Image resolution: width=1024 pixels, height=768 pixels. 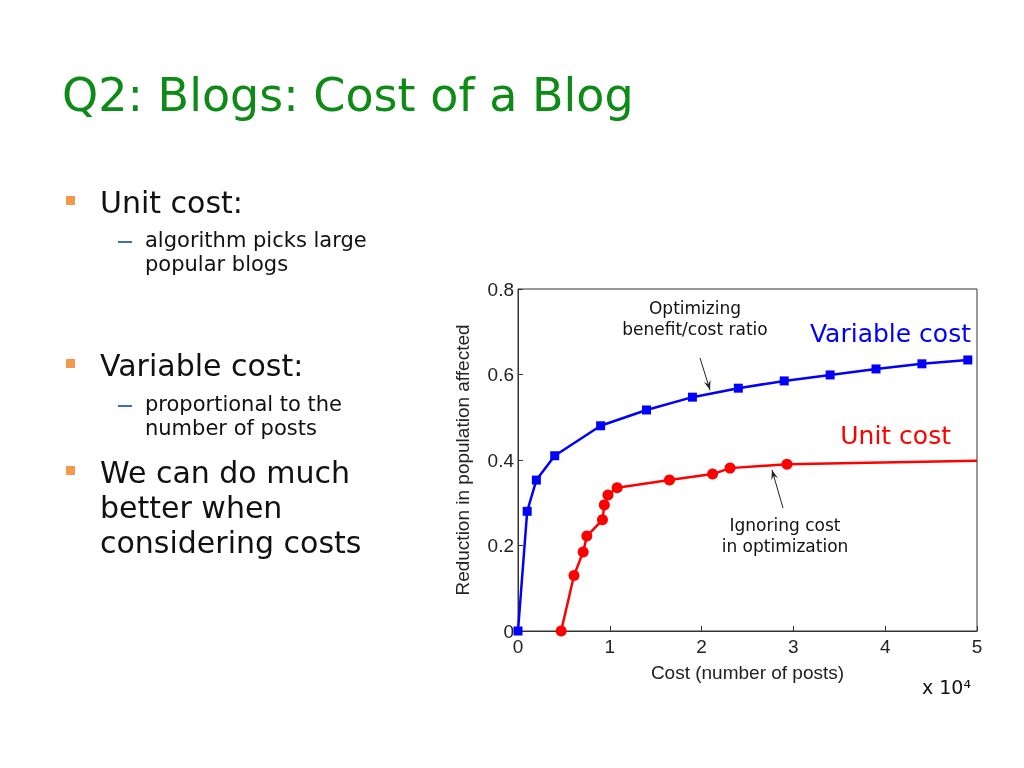 I want to click on text: Unit cost:, so click(x=172, y=202).